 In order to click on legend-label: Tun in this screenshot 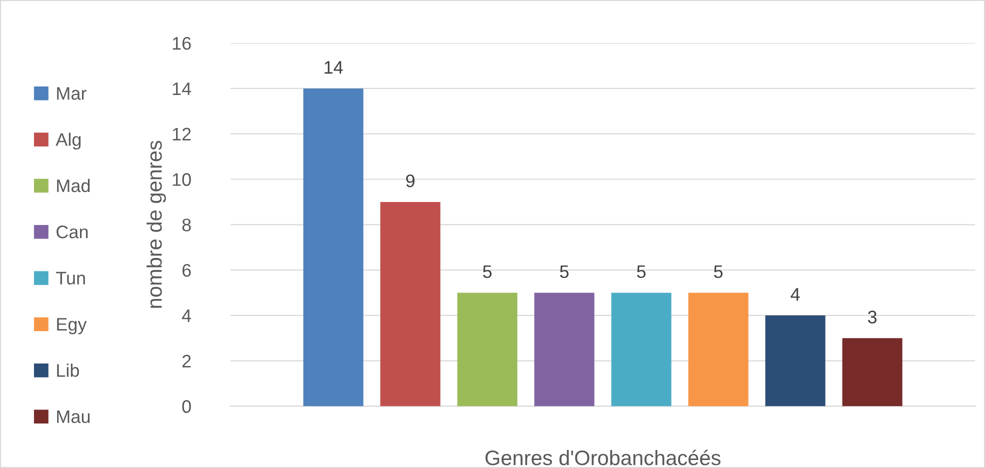, I will do `click(70, 278)`.